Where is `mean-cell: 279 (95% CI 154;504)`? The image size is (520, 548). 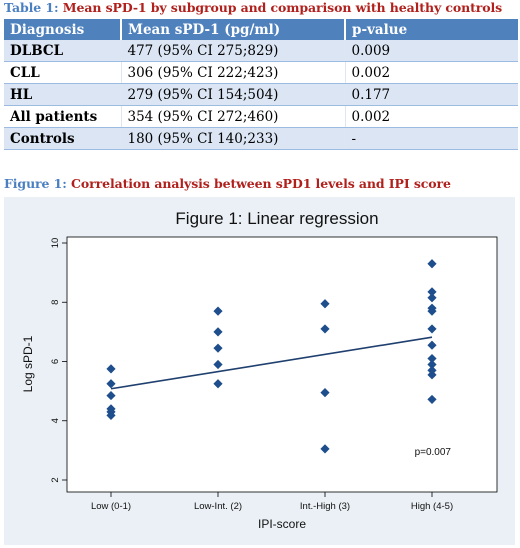 mean-cell: 279 (95% CI 154;504) is located at coordinates (233, 94).